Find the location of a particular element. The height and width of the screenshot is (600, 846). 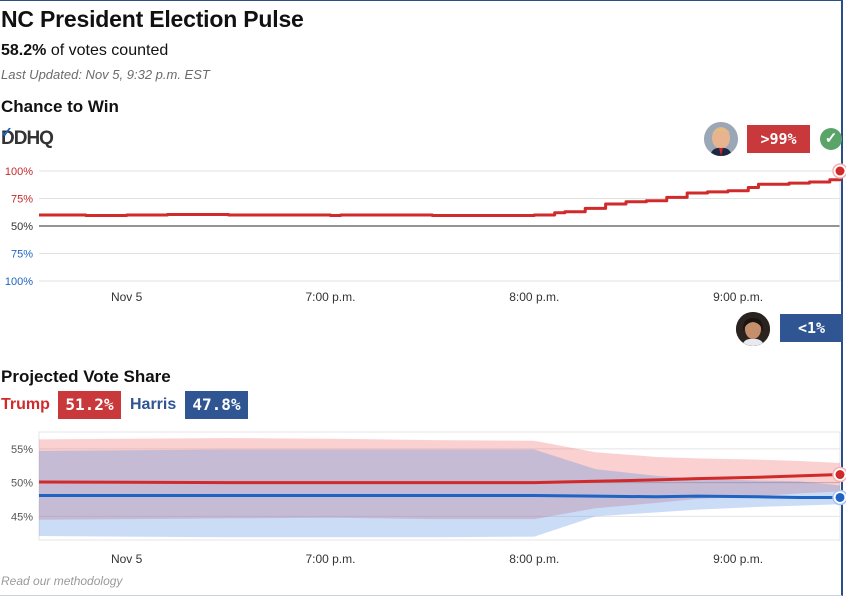

counted-percent: 58.2% is located at coordinates (24, 50).